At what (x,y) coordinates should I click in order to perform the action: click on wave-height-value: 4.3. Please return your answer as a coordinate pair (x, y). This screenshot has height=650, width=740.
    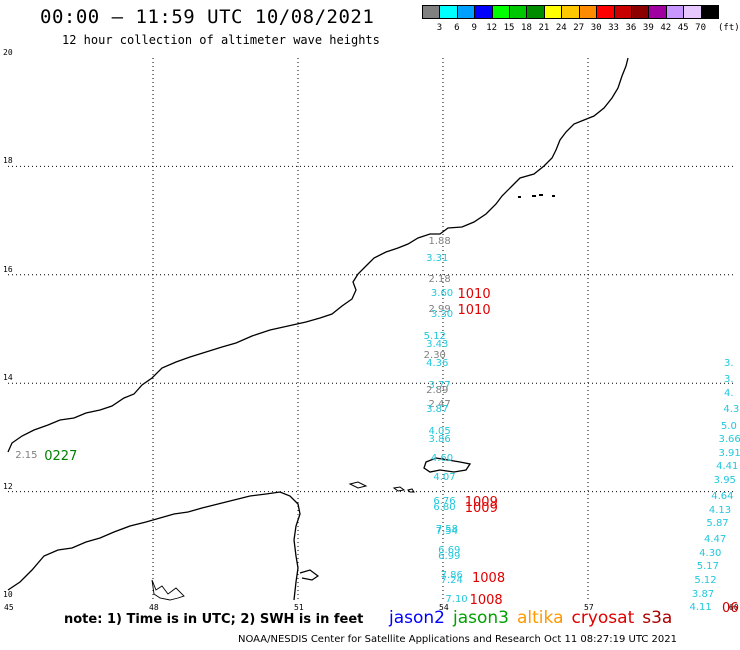
    Looking at the image, I should click on (731, 410).